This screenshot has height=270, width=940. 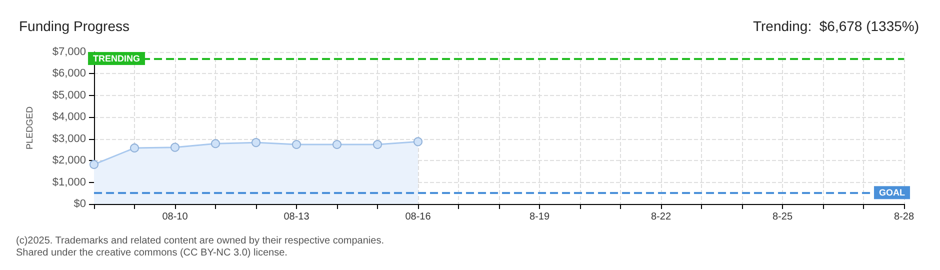 What do you see at coordinates (782, 217) in the screenshot?
I see `x-tick-label: 8-25` at bounding box center [782, 217].